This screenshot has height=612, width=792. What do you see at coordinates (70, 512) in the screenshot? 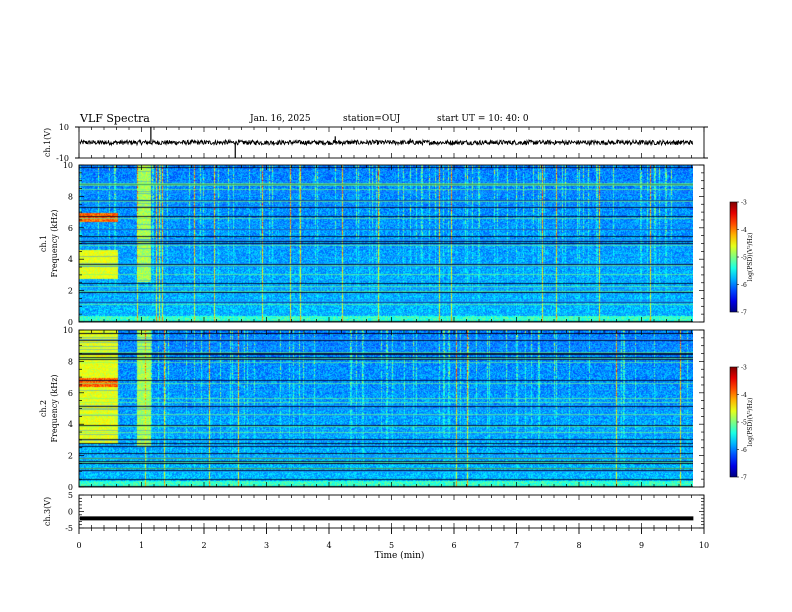
I see `ch3-y-tick-label: 0` at bounding box center [70, 512].